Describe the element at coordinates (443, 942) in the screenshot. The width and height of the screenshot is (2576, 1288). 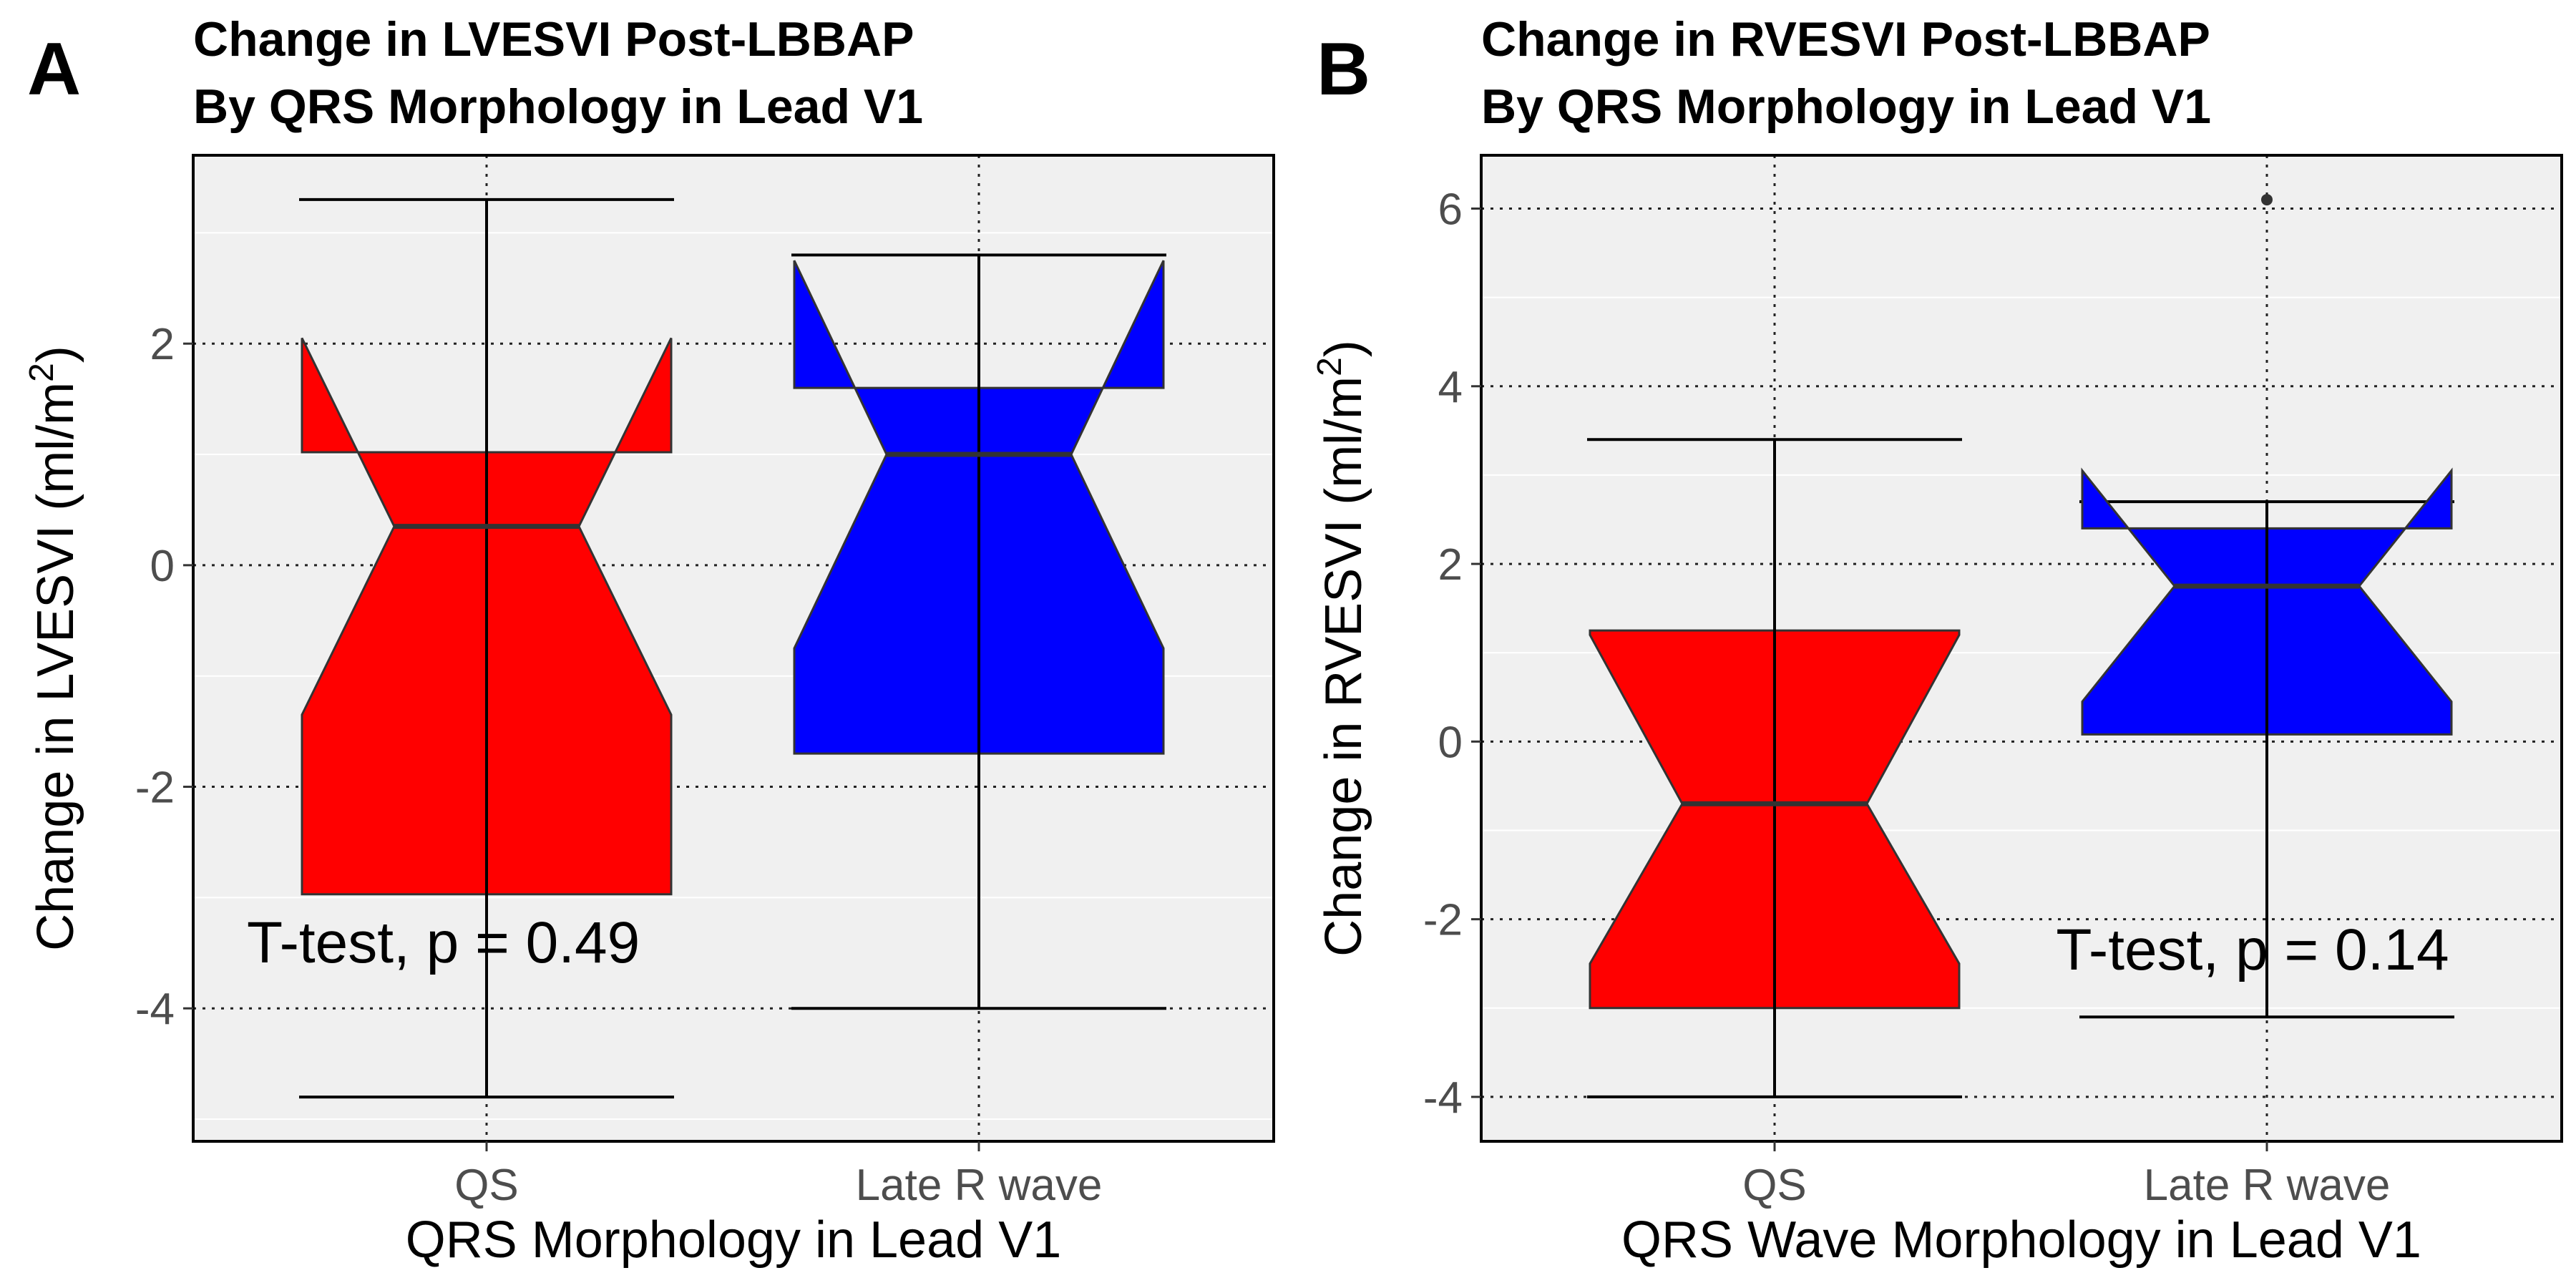
I see `t-test-annotation: T-test, p = 0.49` at that location.